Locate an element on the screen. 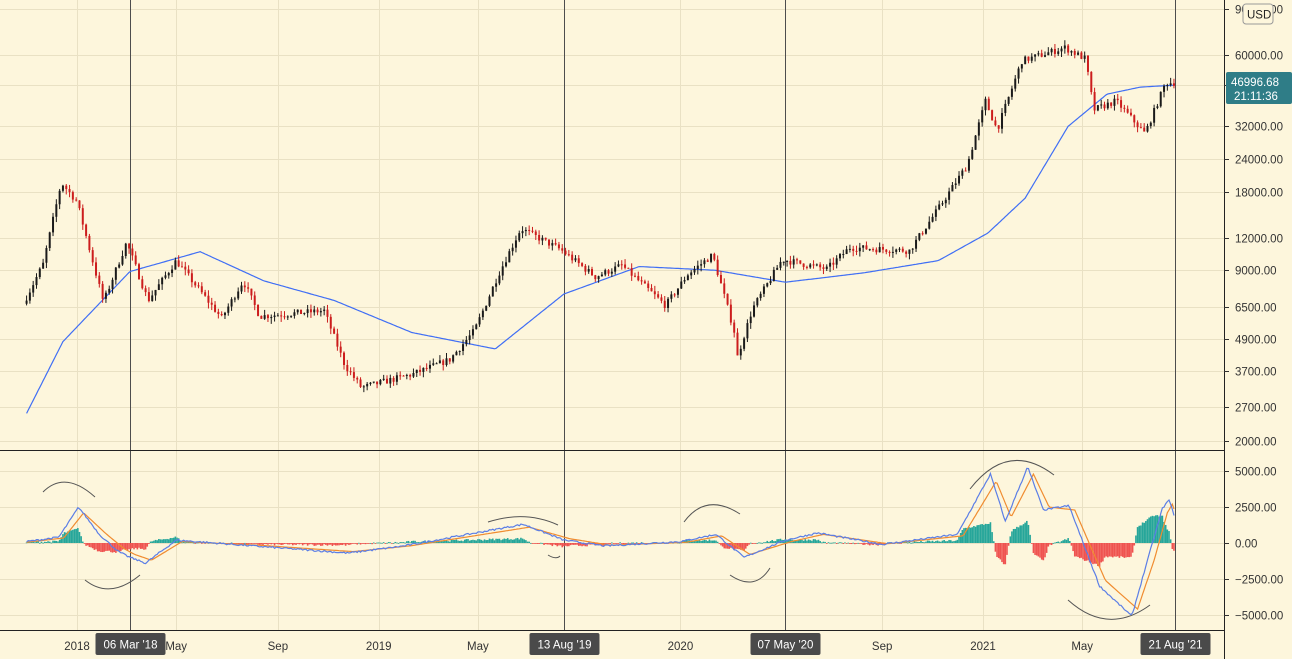  oscillator-axis: 5000.00 2500.00 0.00 −2500.00 −5000.00 is located at coordinates (1253, 545).